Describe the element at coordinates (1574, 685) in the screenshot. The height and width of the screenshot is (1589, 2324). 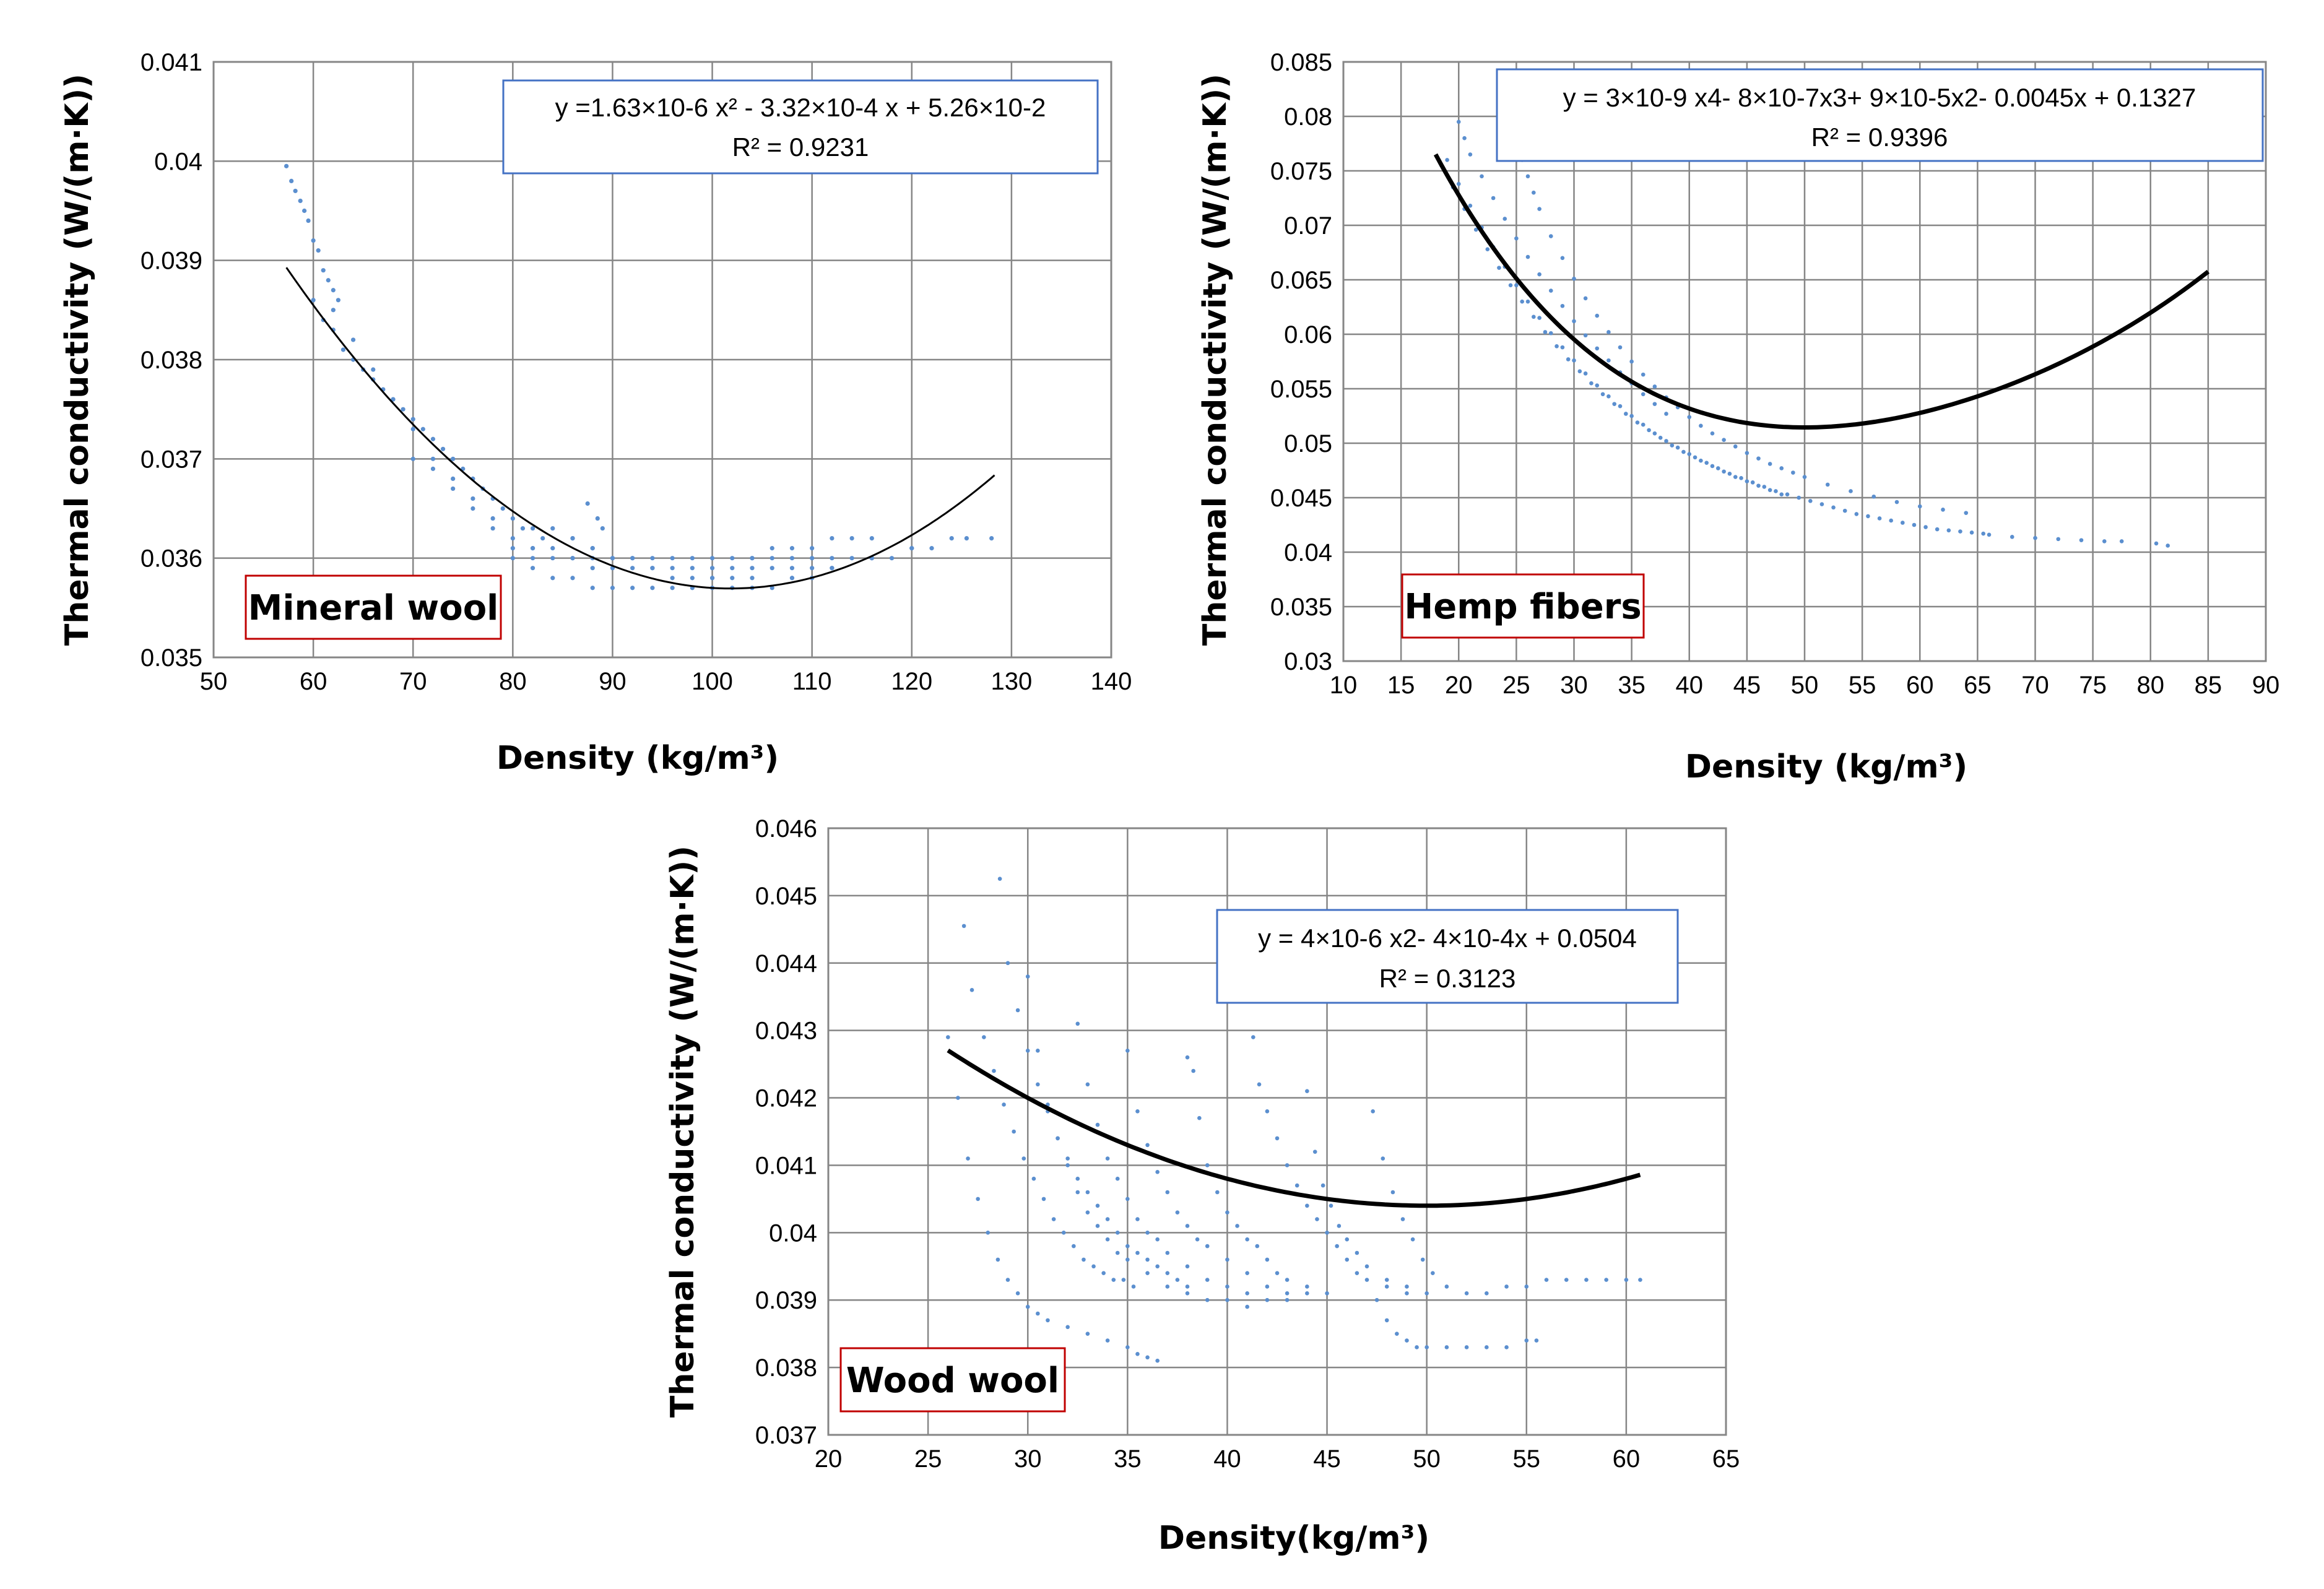
I see `x-tick-label: 30` at that location.